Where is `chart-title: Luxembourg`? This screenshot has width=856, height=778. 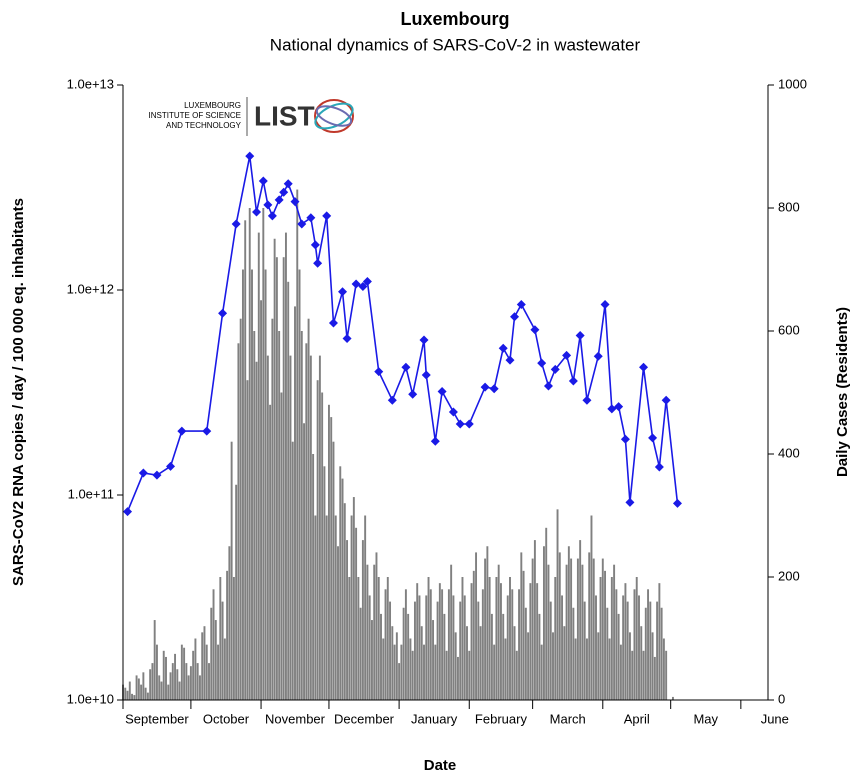 chart-title: Luxembourg is located at coordinates (454, 19).